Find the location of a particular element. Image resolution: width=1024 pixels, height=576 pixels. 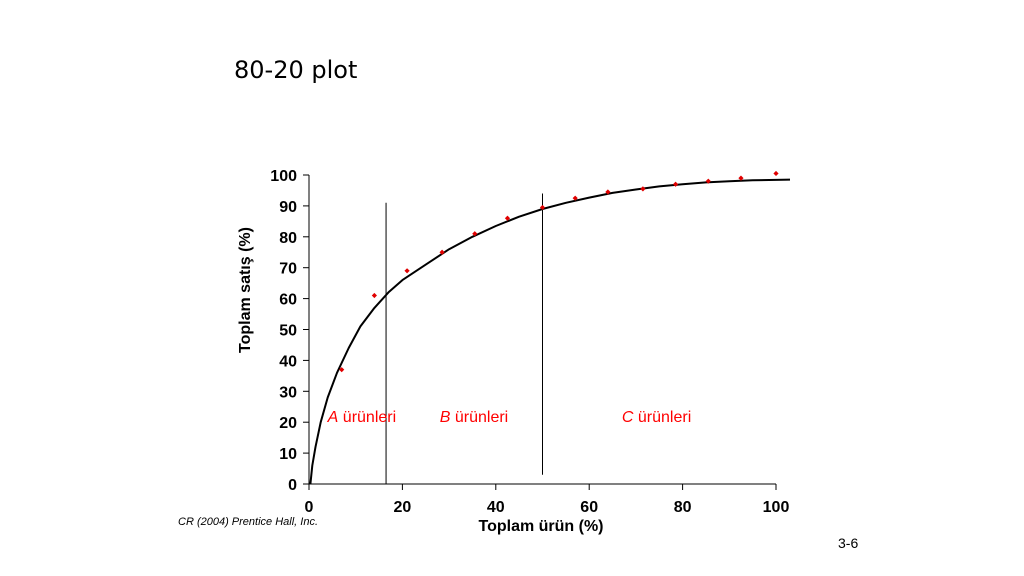

x-axis-title: Toplam ürün (%) is located at coordinates (540, 526).